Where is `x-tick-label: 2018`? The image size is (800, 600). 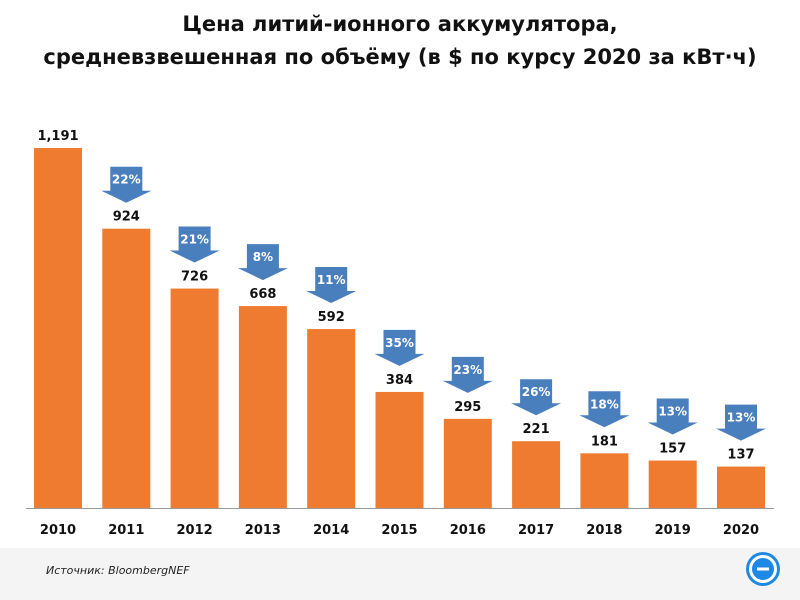
x-tick-label: 2018 is located at coordinates (604, 530).